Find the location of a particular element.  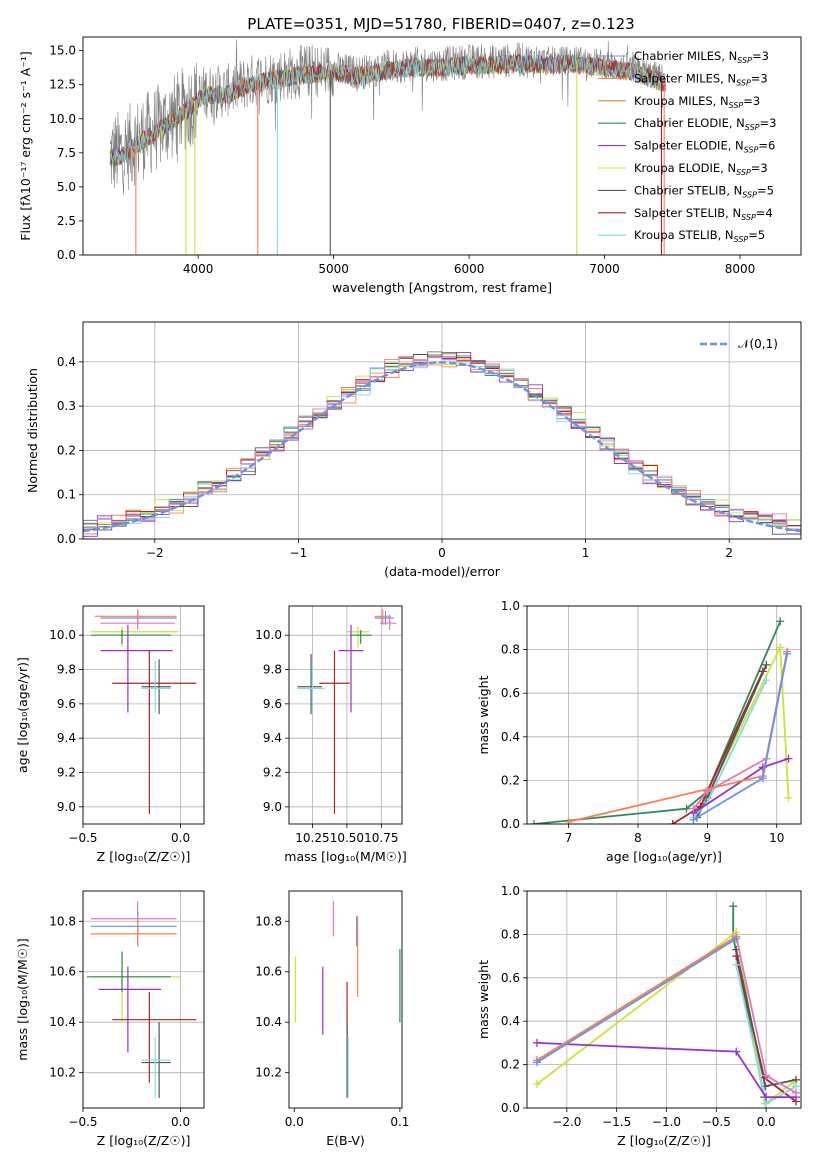

y-axis-label: mass weight is located at coordinates (483, 999).